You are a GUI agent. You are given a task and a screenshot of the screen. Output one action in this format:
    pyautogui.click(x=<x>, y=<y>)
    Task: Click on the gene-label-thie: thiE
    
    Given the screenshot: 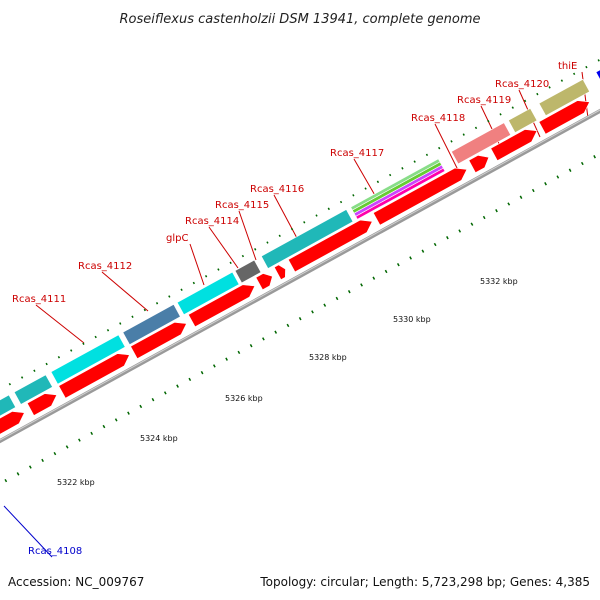 What is the action you would take?
    pyautogui.click(x=567, y=66)
    